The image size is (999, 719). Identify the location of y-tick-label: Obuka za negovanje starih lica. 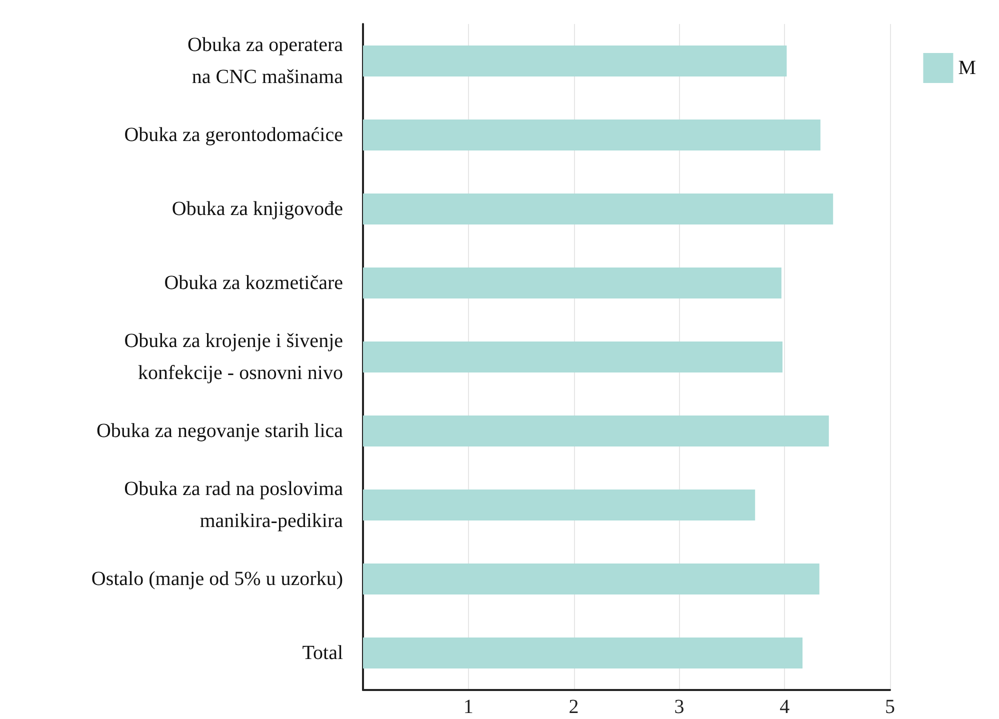
(220, 431).